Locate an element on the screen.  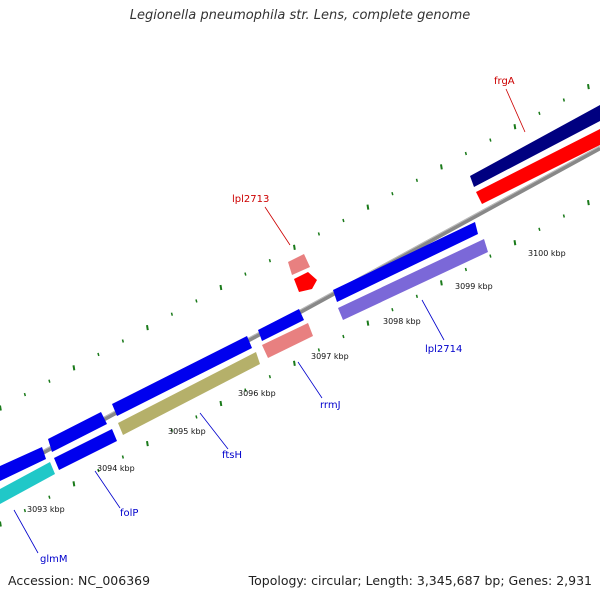
gene-lpl2714 is located at coordinates (413, 279).